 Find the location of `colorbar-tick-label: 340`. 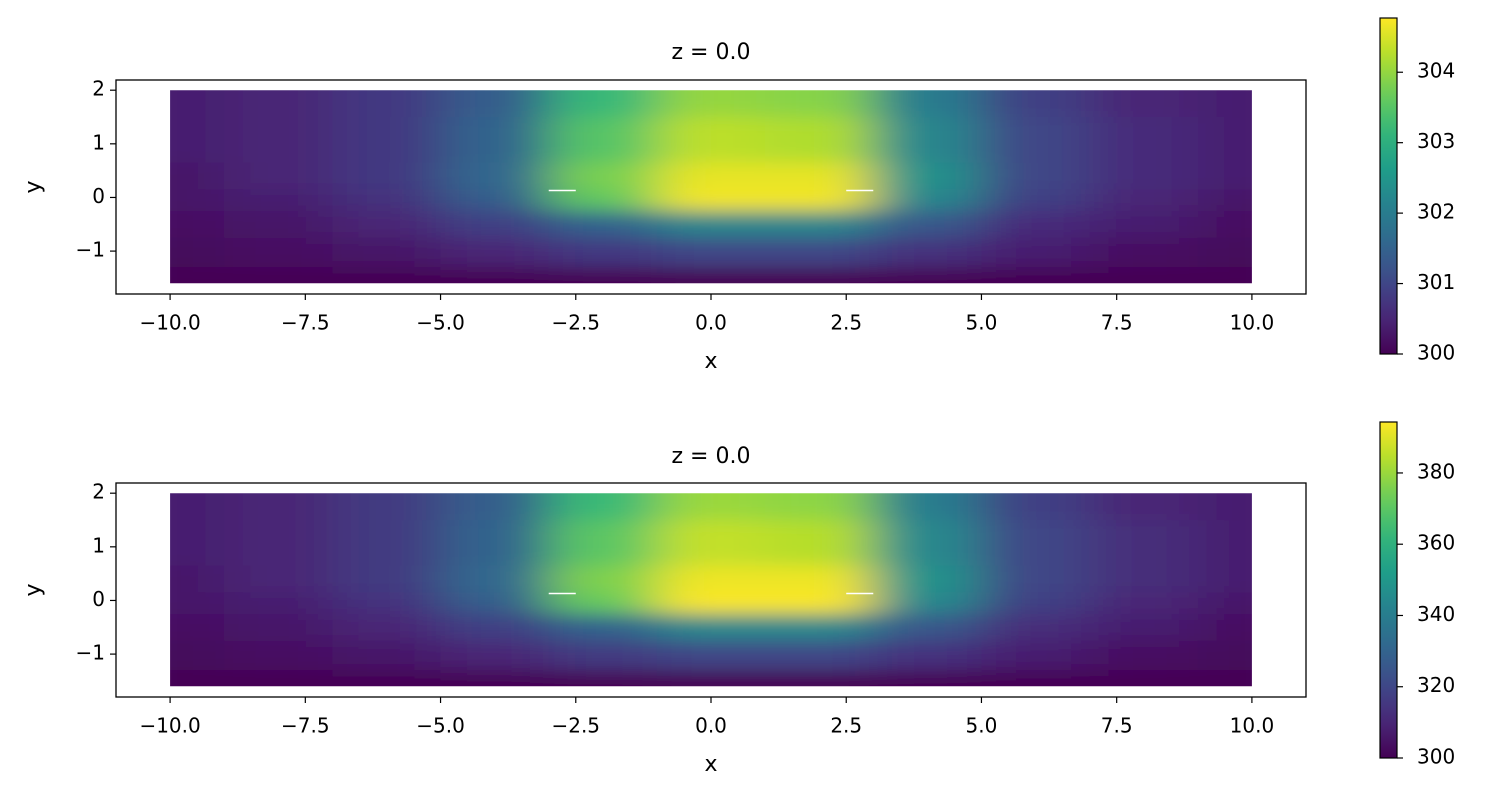

colorbar-tick-label: 340 is located at coordinates (1436, 614).